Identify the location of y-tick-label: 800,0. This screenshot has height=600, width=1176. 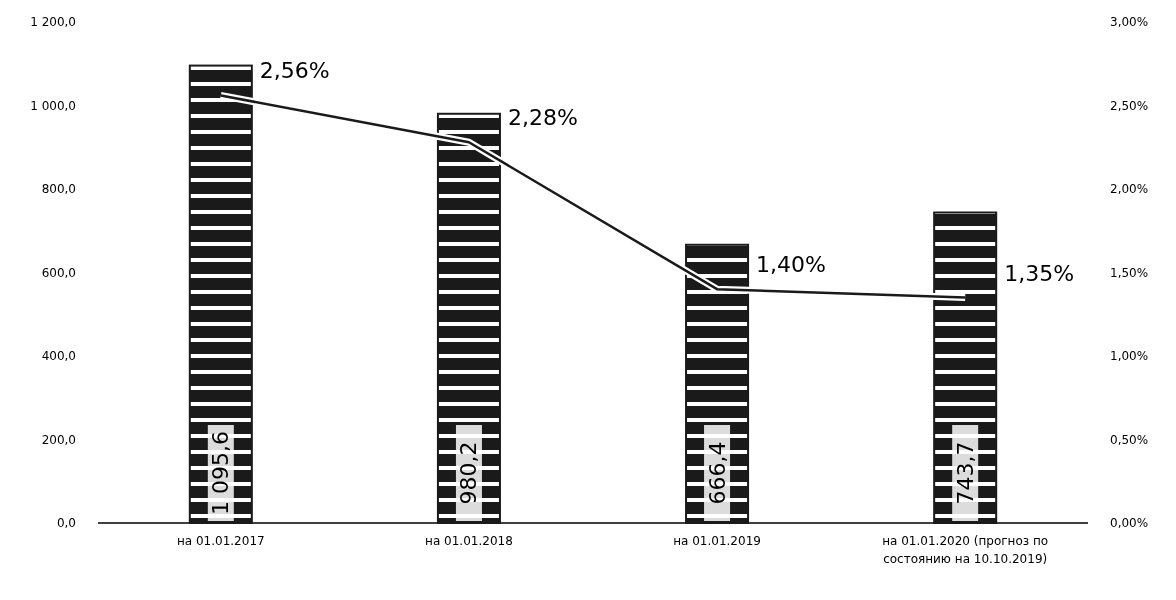
(58, 189).